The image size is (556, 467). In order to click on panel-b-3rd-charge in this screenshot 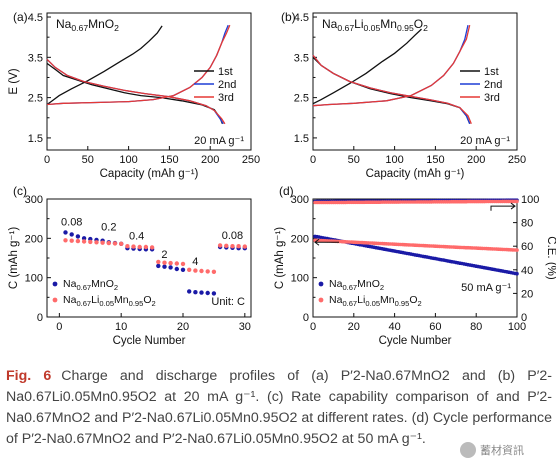, I will do `click(391, 65)`.